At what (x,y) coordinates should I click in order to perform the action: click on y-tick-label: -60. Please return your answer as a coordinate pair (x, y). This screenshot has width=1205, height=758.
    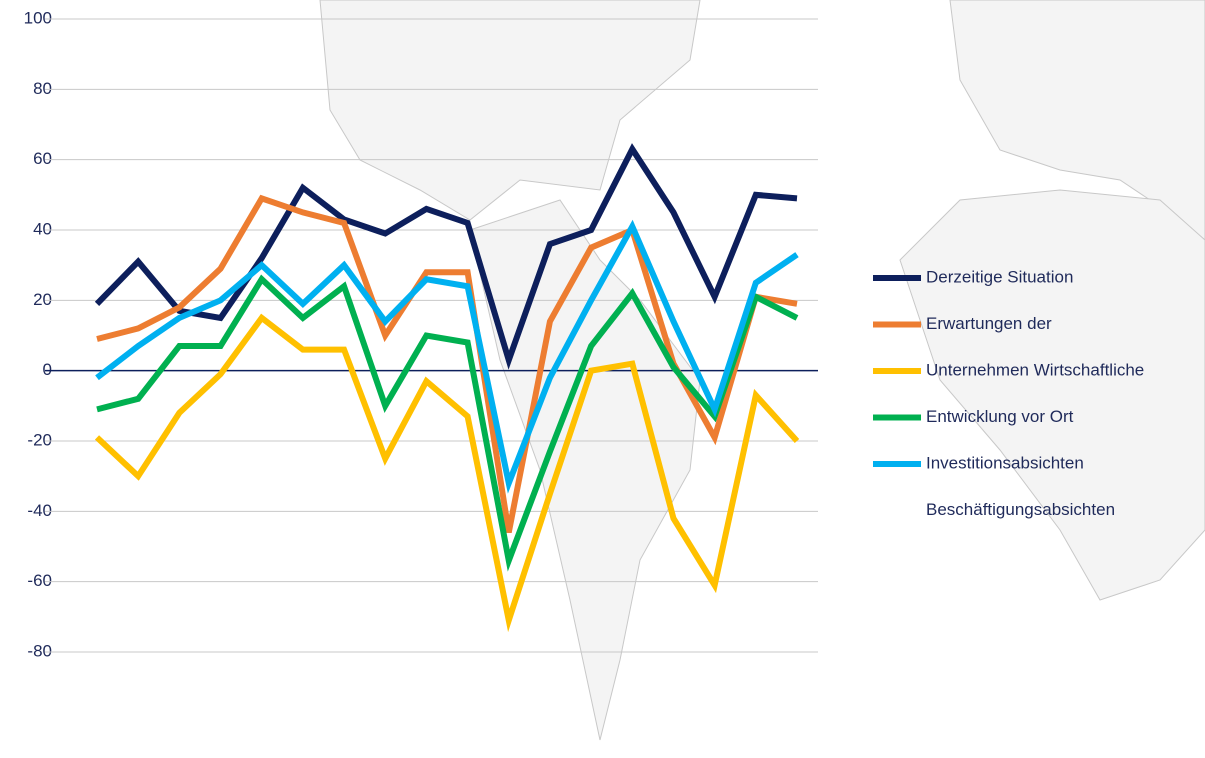
    Looking at the image, I should click on (39, 580).